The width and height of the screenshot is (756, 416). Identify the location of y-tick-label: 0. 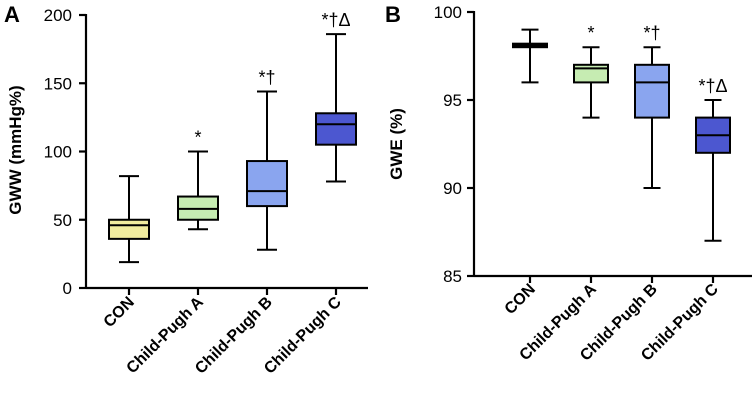
(67, 288).